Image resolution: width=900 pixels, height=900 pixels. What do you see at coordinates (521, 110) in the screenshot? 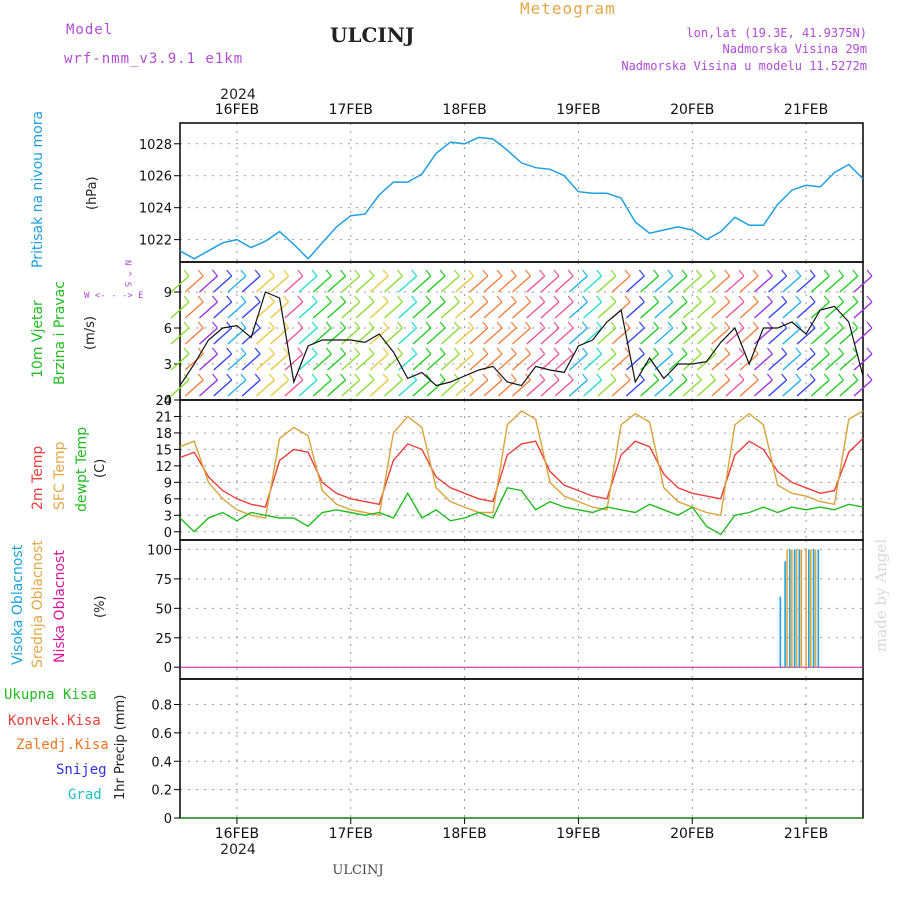
I see `top-date-labels: 16FEB 17FEB 18FEB 19FEB 20FEB 21FEB` at bounding box center [521, 110].